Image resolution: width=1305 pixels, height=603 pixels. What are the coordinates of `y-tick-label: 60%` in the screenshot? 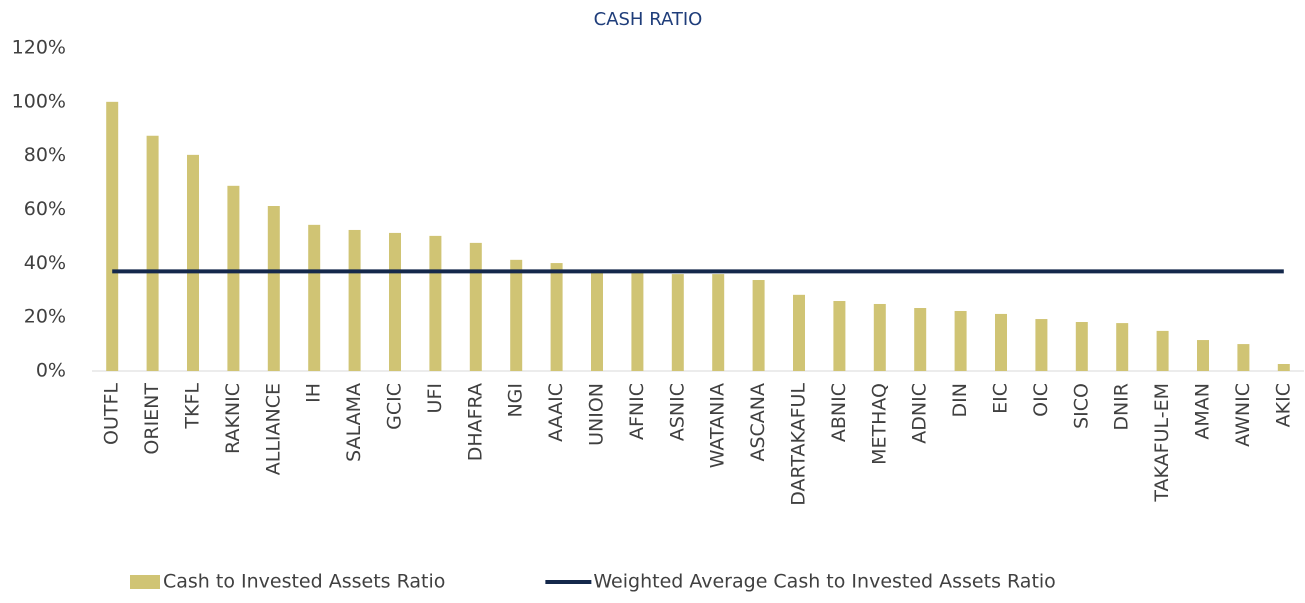 It's located at (45, 209).